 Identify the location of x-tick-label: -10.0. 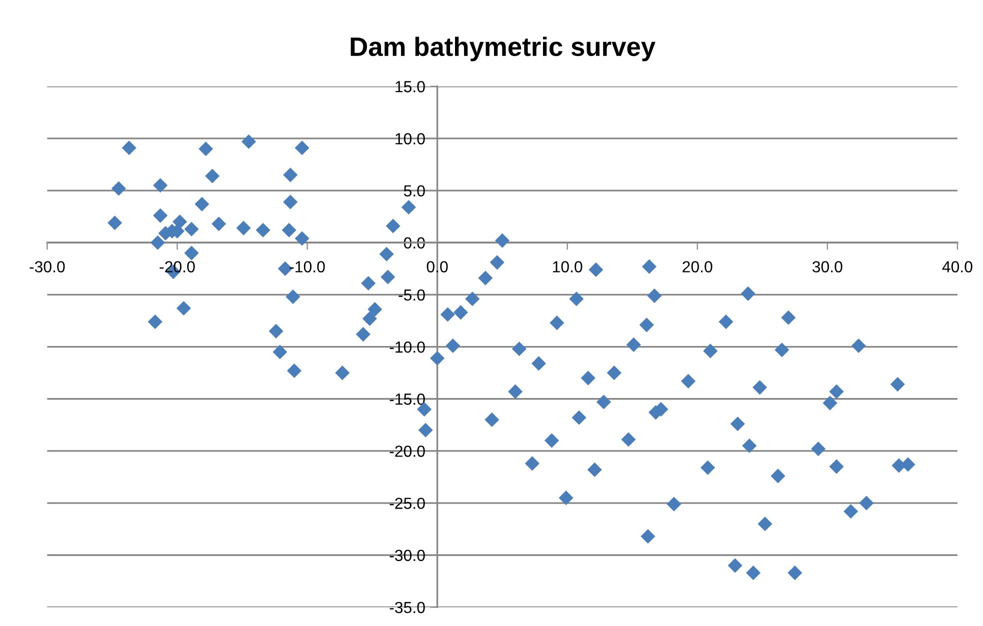
(307, 266).